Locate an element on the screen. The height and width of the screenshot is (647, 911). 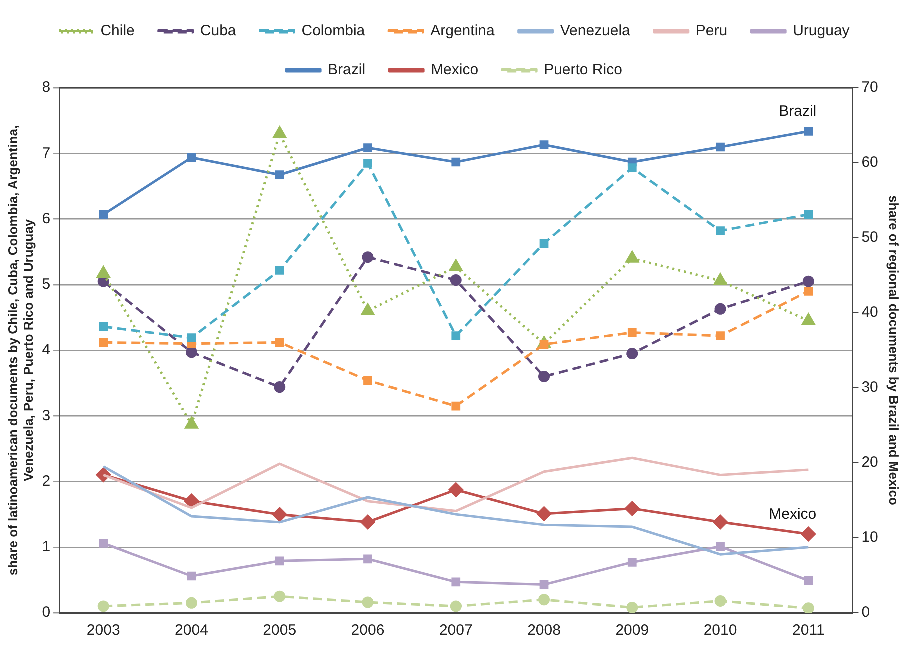
y-tick-label: 2 is located at coordinates (46, 481).